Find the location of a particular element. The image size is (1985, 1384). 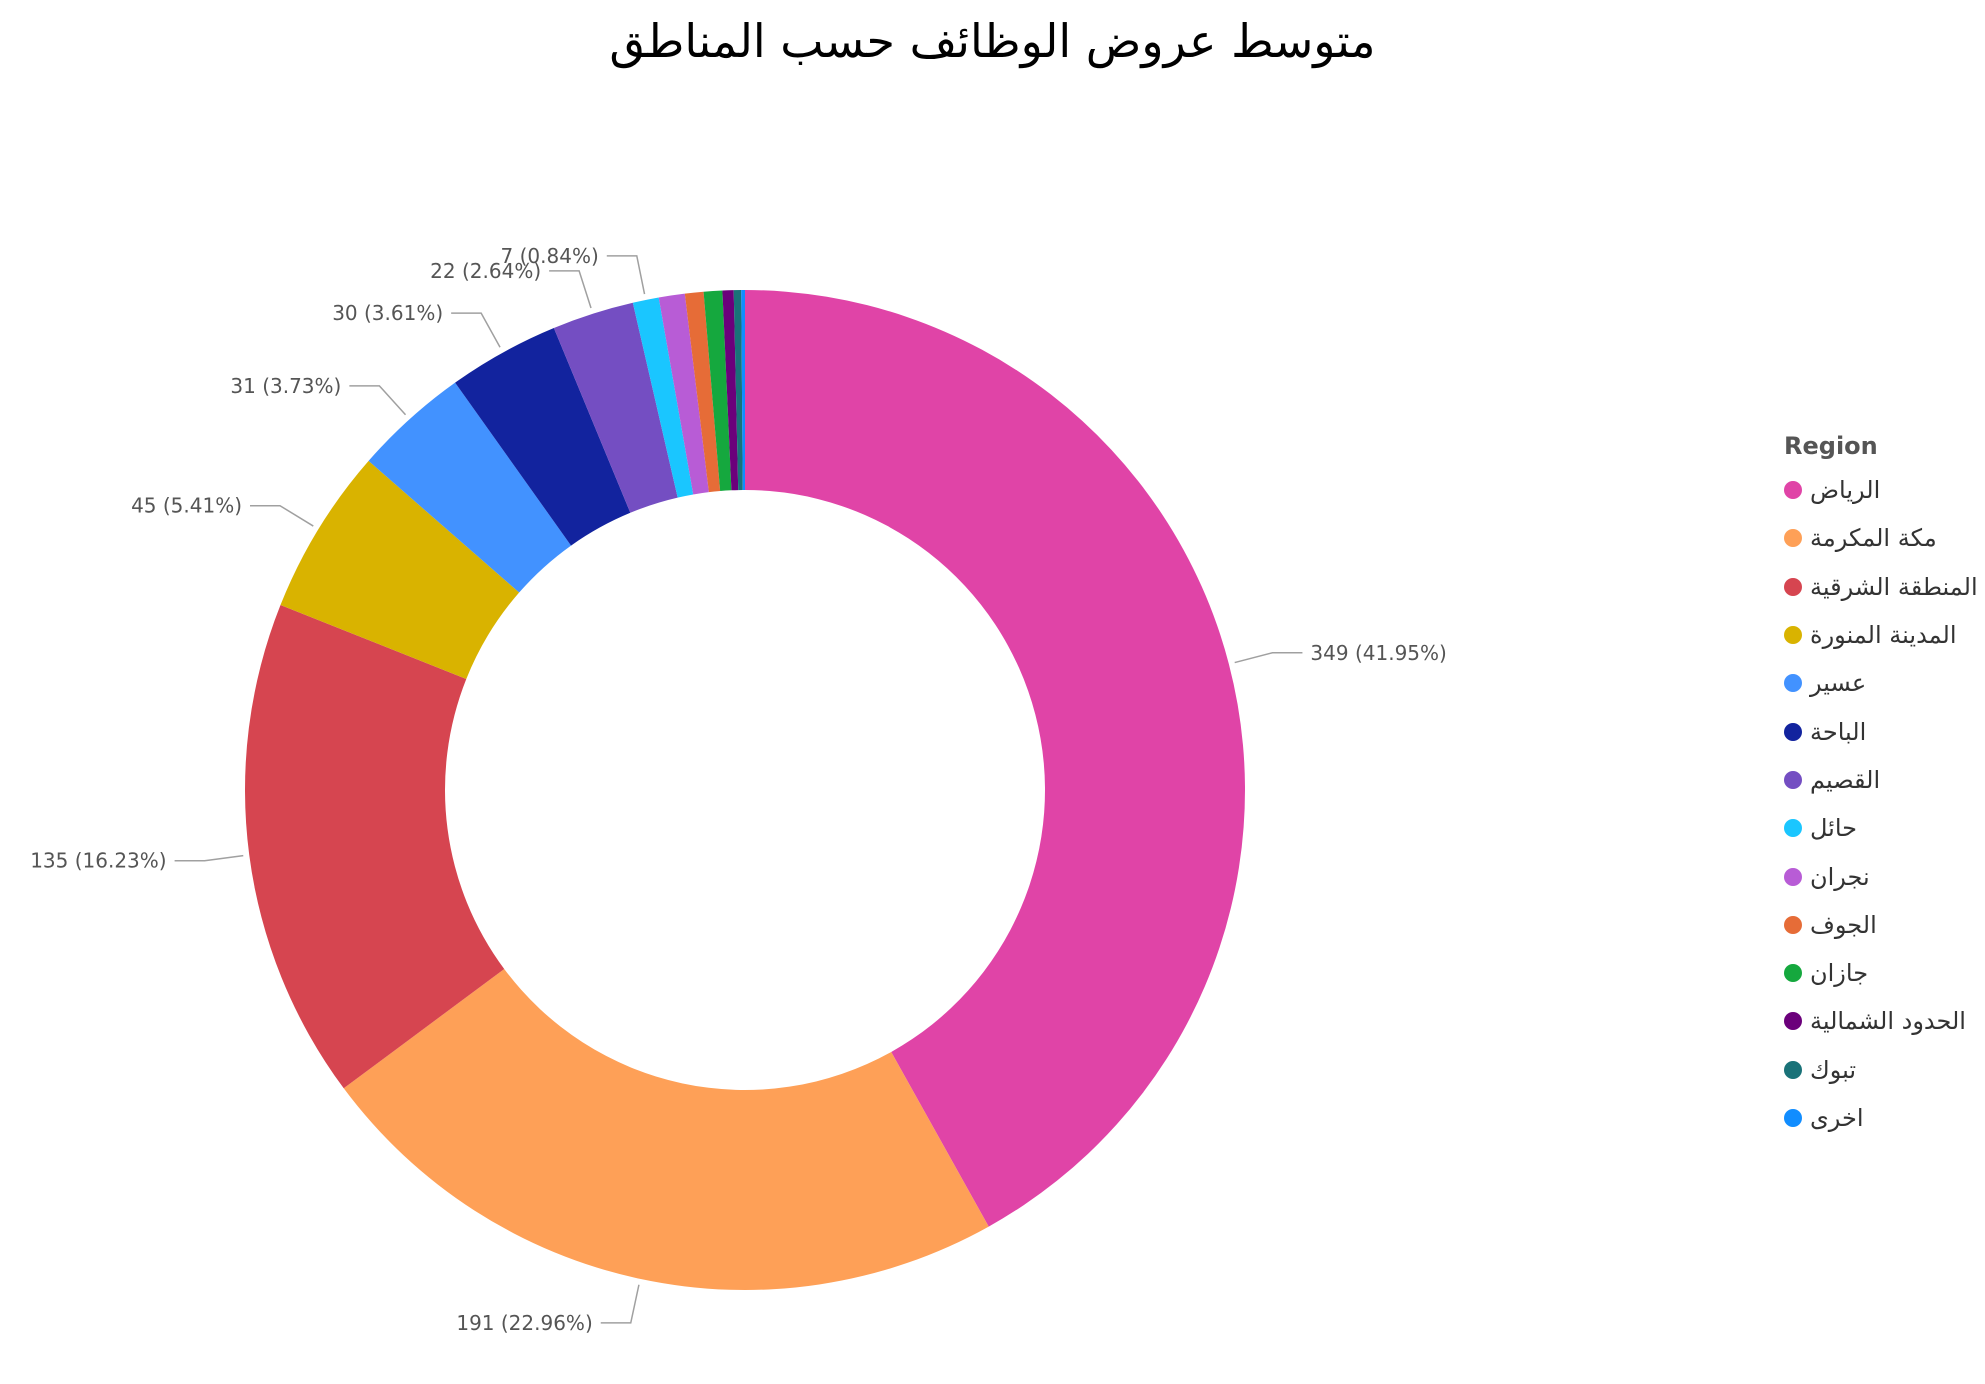

legend-item-2: المنطقة الشرقية is located at coordinates (1881, 587).